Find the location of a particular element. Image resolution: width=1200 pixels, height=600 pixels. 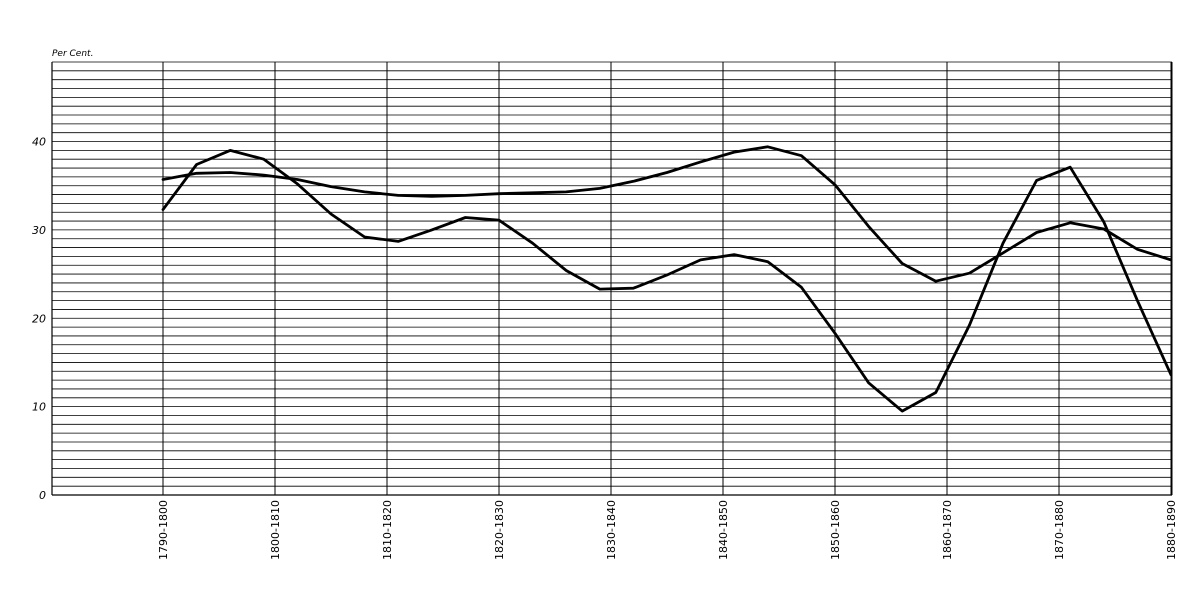

y-tick-label: 20 is located at coordinates (39, 318).